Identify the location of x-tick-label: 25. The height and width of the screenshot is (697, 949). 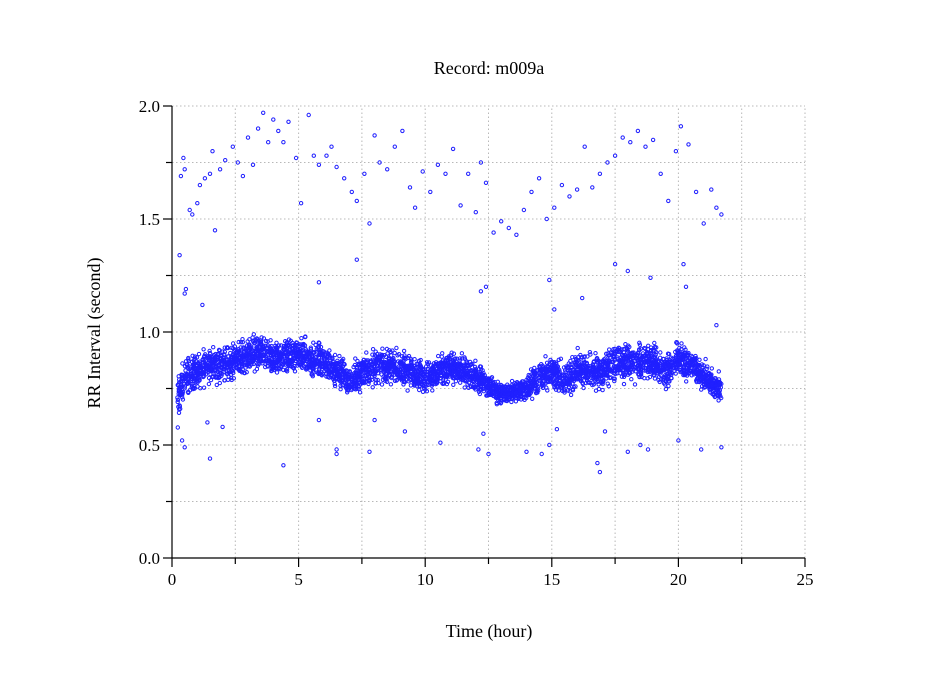
(805, 579).